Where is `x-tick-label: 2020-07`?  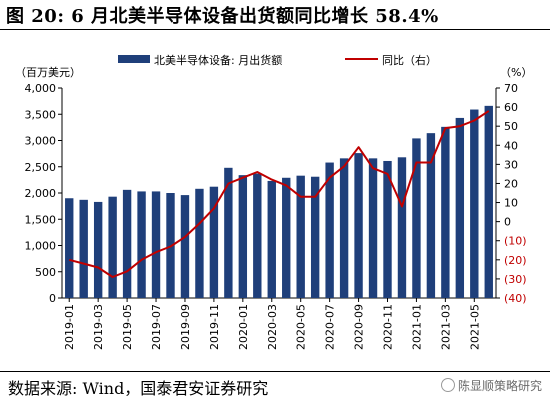 x-tick-label: 2020-07 is located at coordinates (330, 327).